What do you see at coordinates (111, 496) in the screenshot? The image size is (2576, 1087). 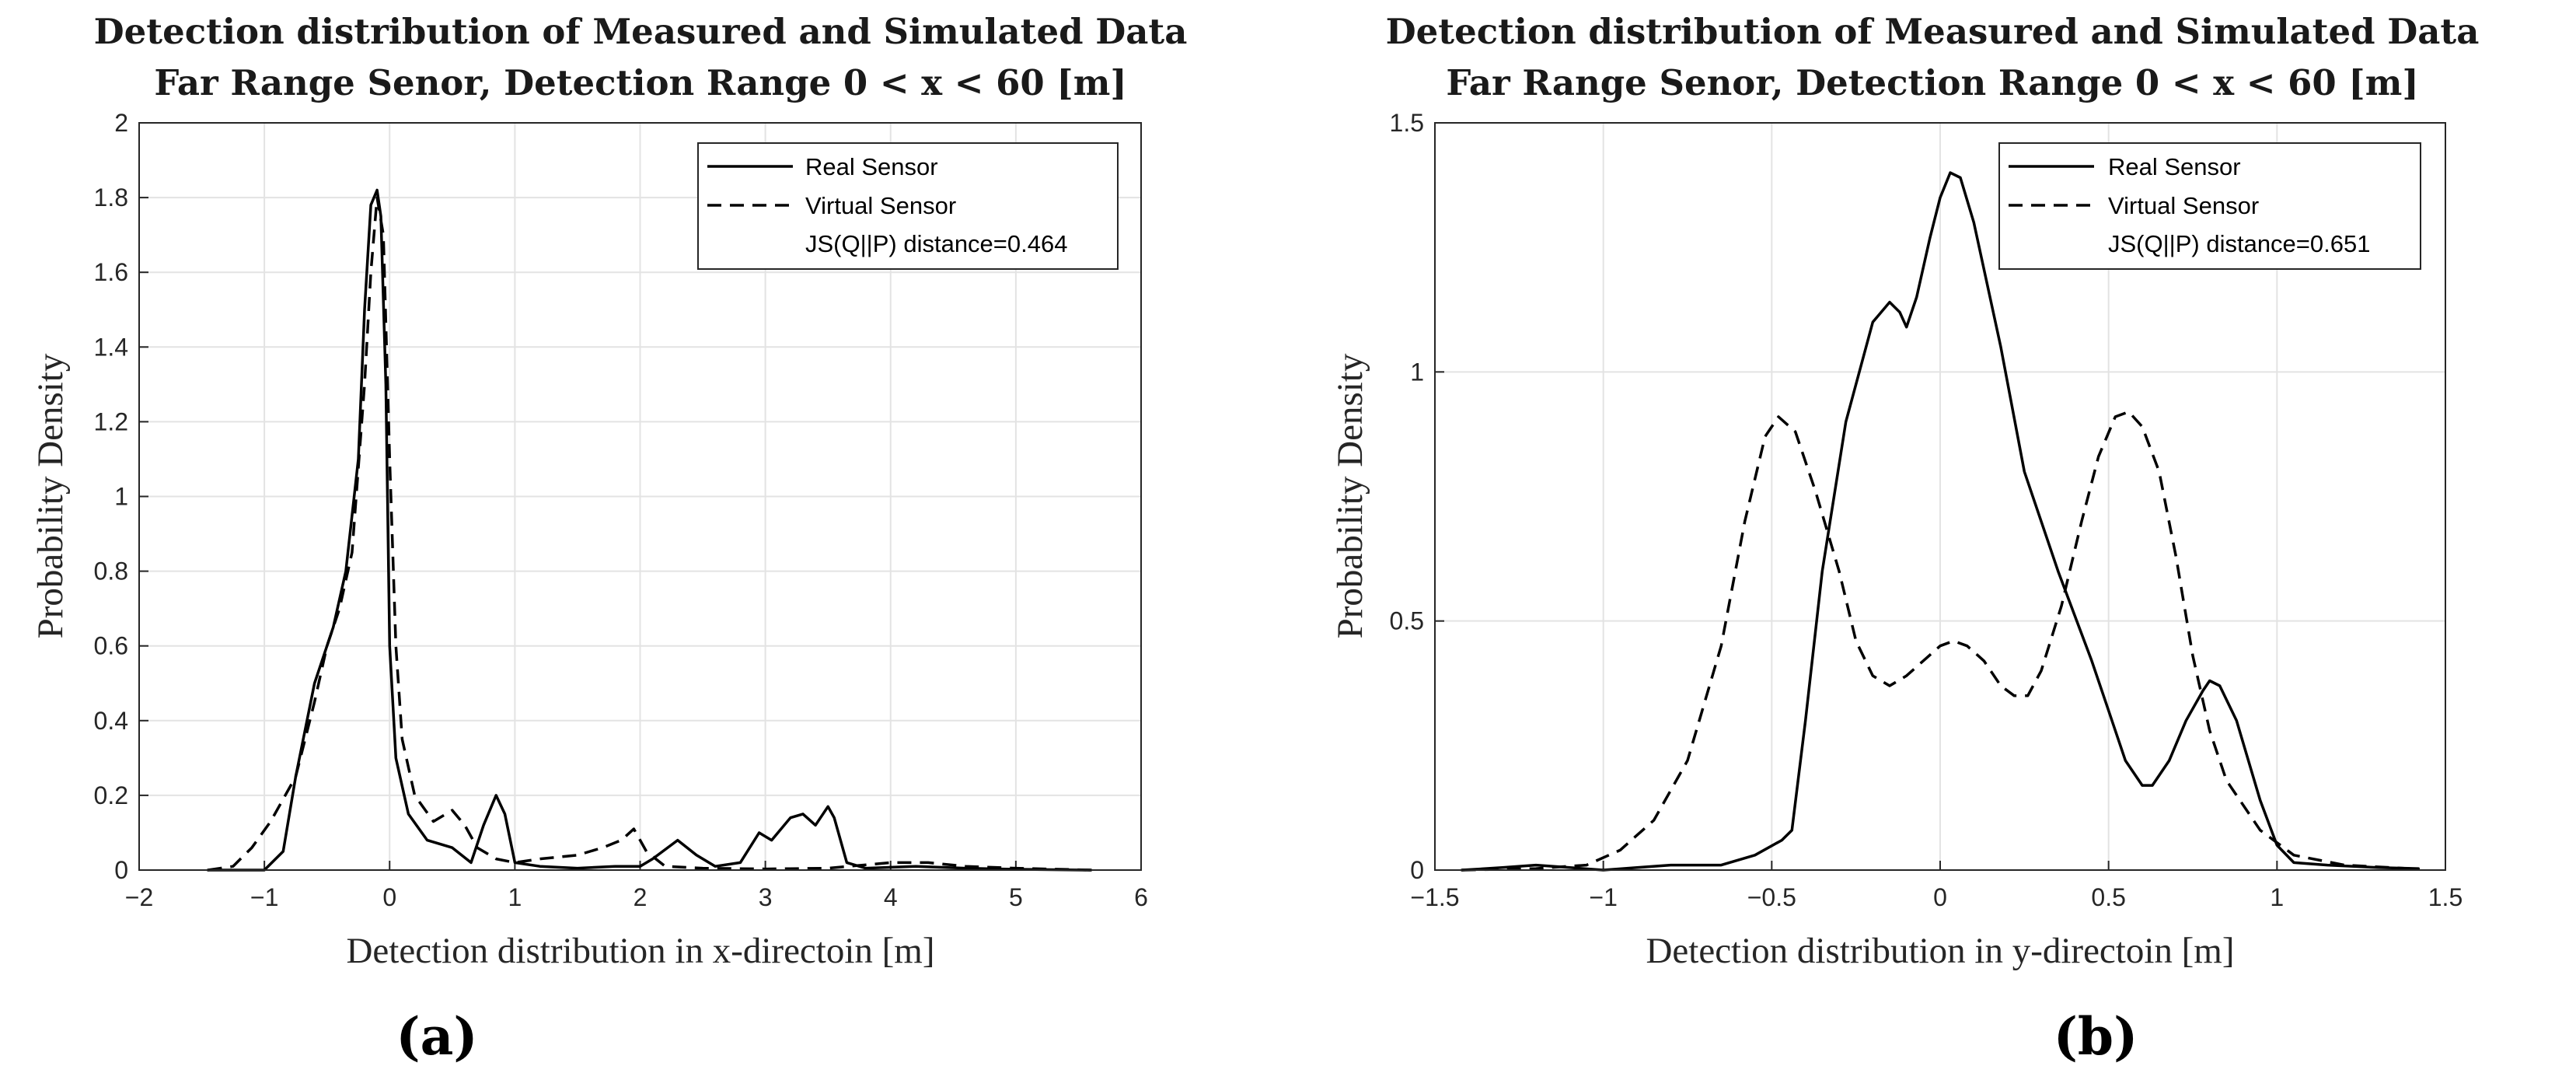 I see `y-tick-labels-a: 0 0.2 0.4 0.6 0.8 1 1.2 1.4 1.6 1.8 2` at bounding box center [111, 496].